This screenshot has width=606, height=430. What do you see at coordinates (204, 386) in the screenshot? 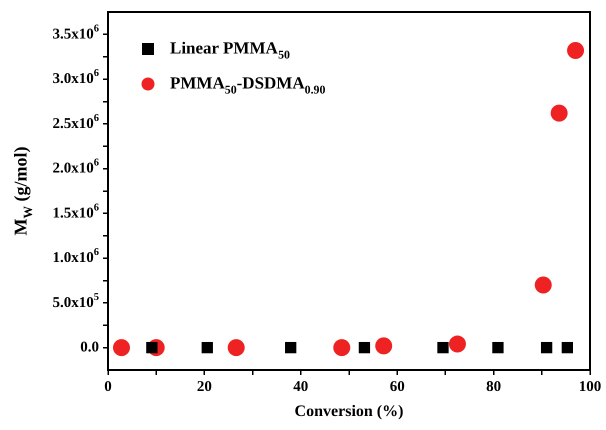
I see `x-tick-label: 20` at bounding box center [204, 386].